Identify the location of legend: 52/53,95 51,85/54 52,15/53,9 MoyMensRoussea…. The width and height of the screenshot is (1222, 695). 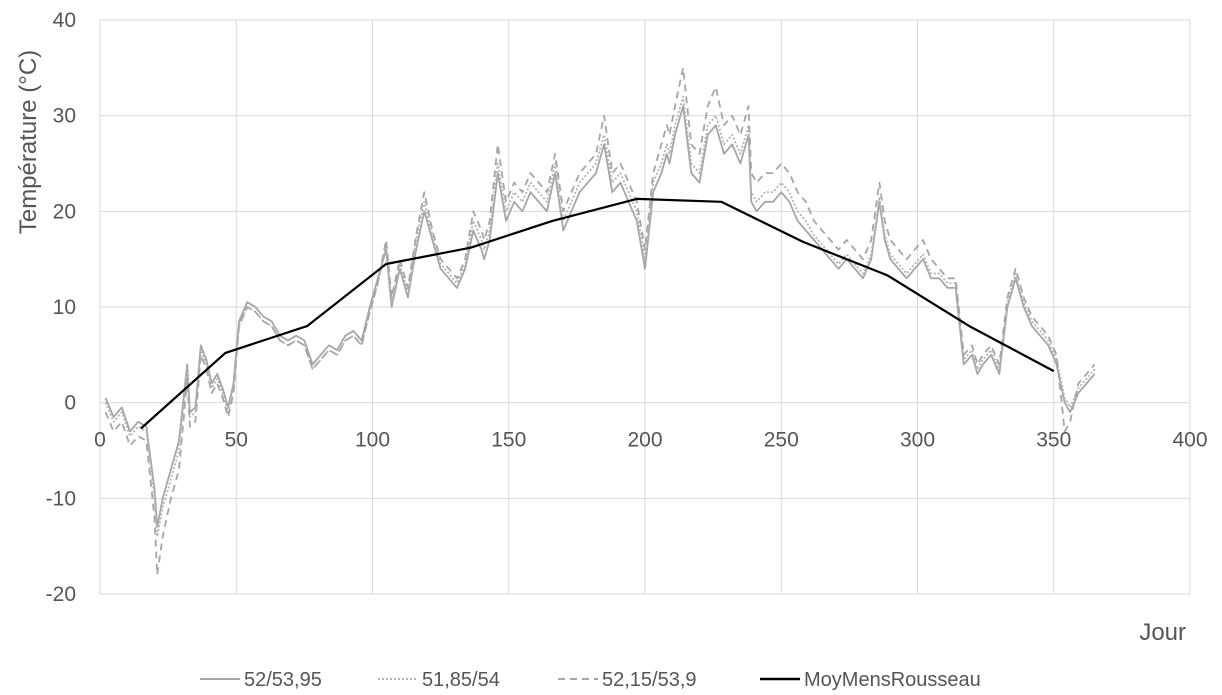
(590, 680).